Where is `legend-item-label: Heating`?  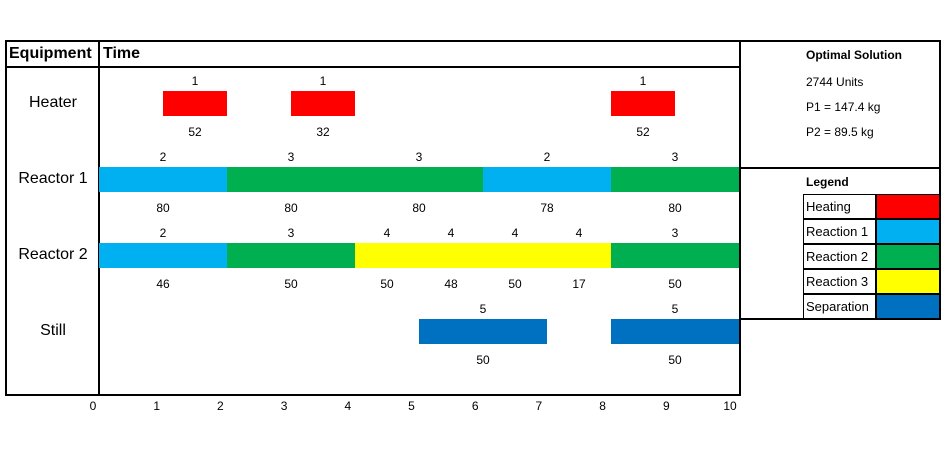
legend-item-label: Heating is located at coordinates (839, 206).